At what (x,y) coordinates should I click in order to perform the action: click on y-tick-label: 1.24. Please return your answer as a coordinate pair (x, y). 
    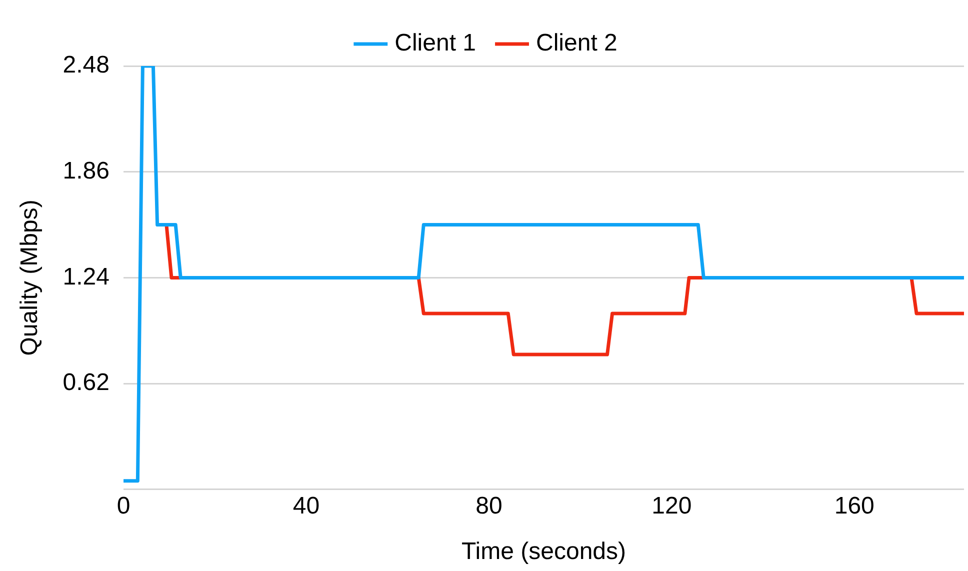
    Looking at the image, I should click on (86, 276).